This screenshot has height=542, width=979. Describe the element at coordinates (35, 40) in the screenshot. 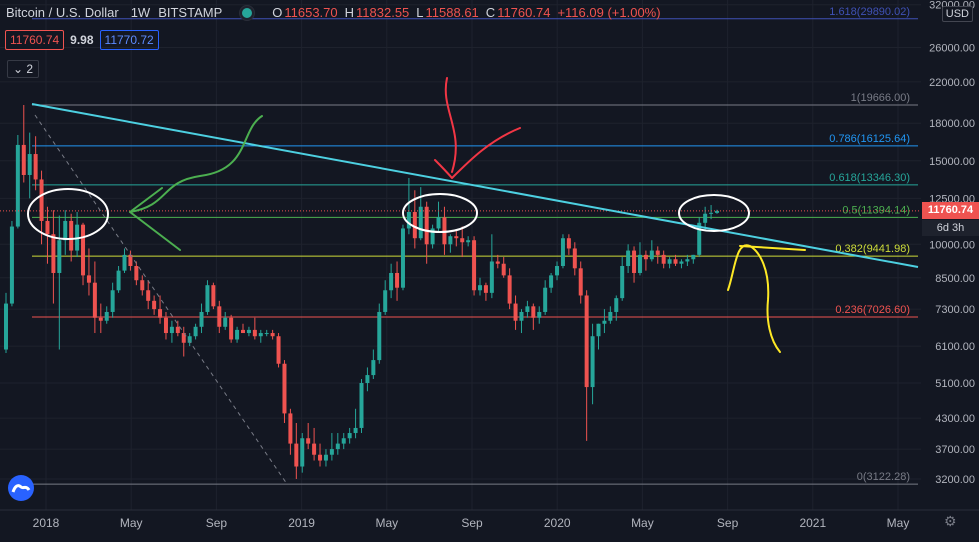

I see `sell-price-button: 11760.74` at that location.